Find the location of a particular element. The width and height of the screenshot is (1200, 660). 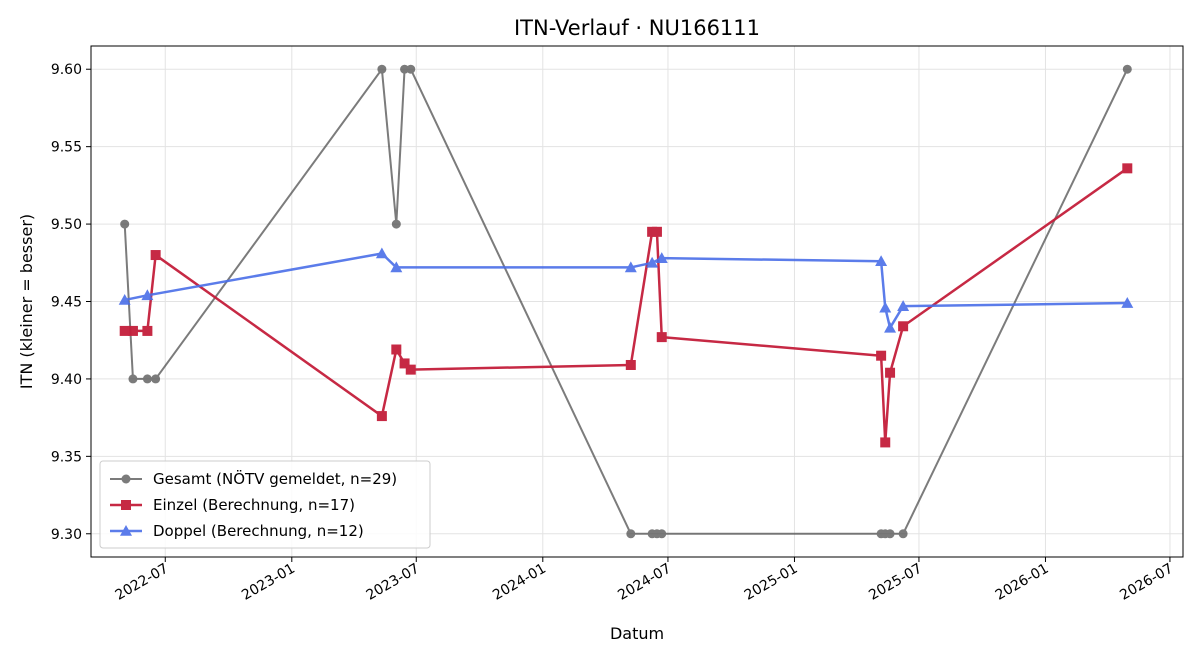

x-tick-label: 2025-01 is located at coordinates (771, 582).